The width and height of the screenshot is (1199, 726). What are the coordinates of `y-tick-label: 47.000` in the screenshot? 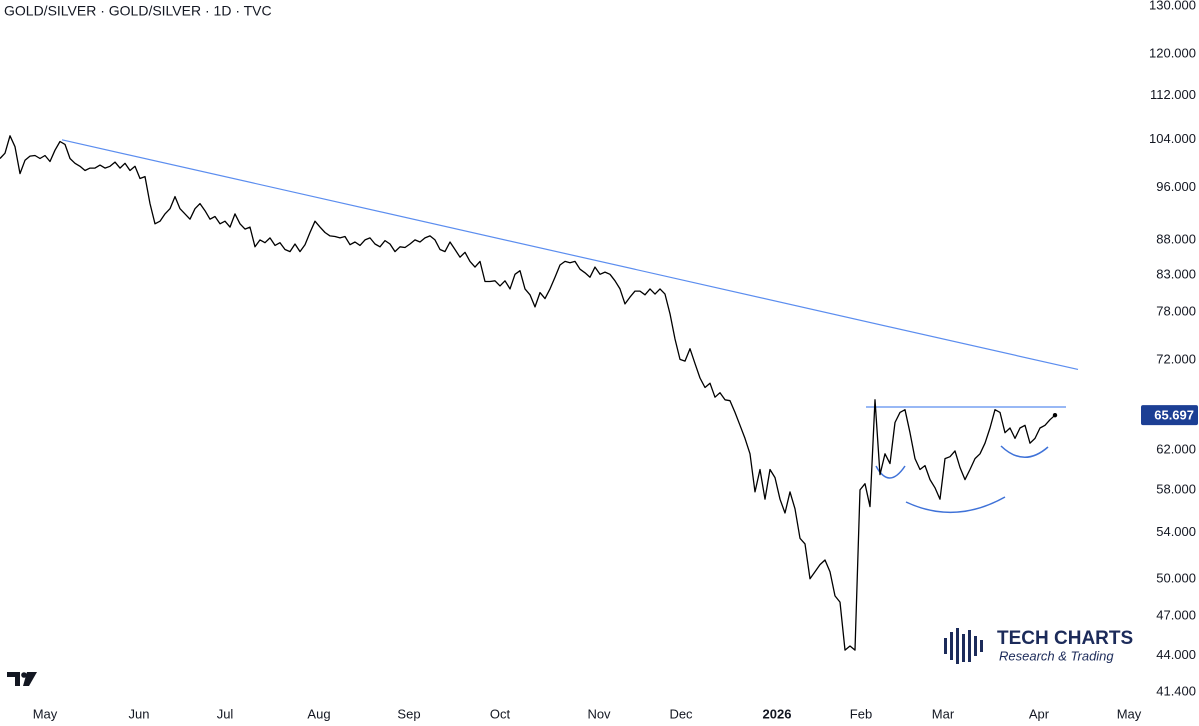 It's located at (1176, 614).